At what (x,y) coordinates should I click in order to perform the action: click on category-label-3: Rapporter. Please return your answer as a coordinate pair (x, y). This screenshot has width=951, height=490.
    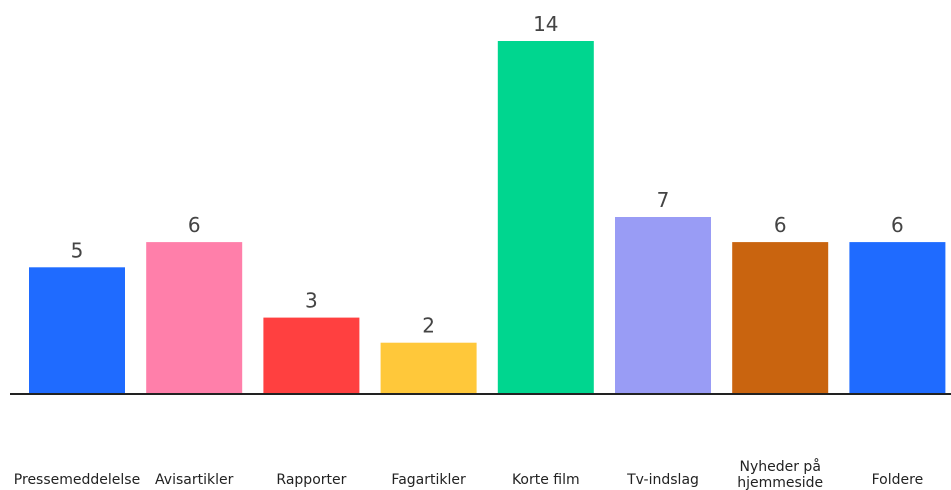
    Looking at the image, I should click on (311, 480).